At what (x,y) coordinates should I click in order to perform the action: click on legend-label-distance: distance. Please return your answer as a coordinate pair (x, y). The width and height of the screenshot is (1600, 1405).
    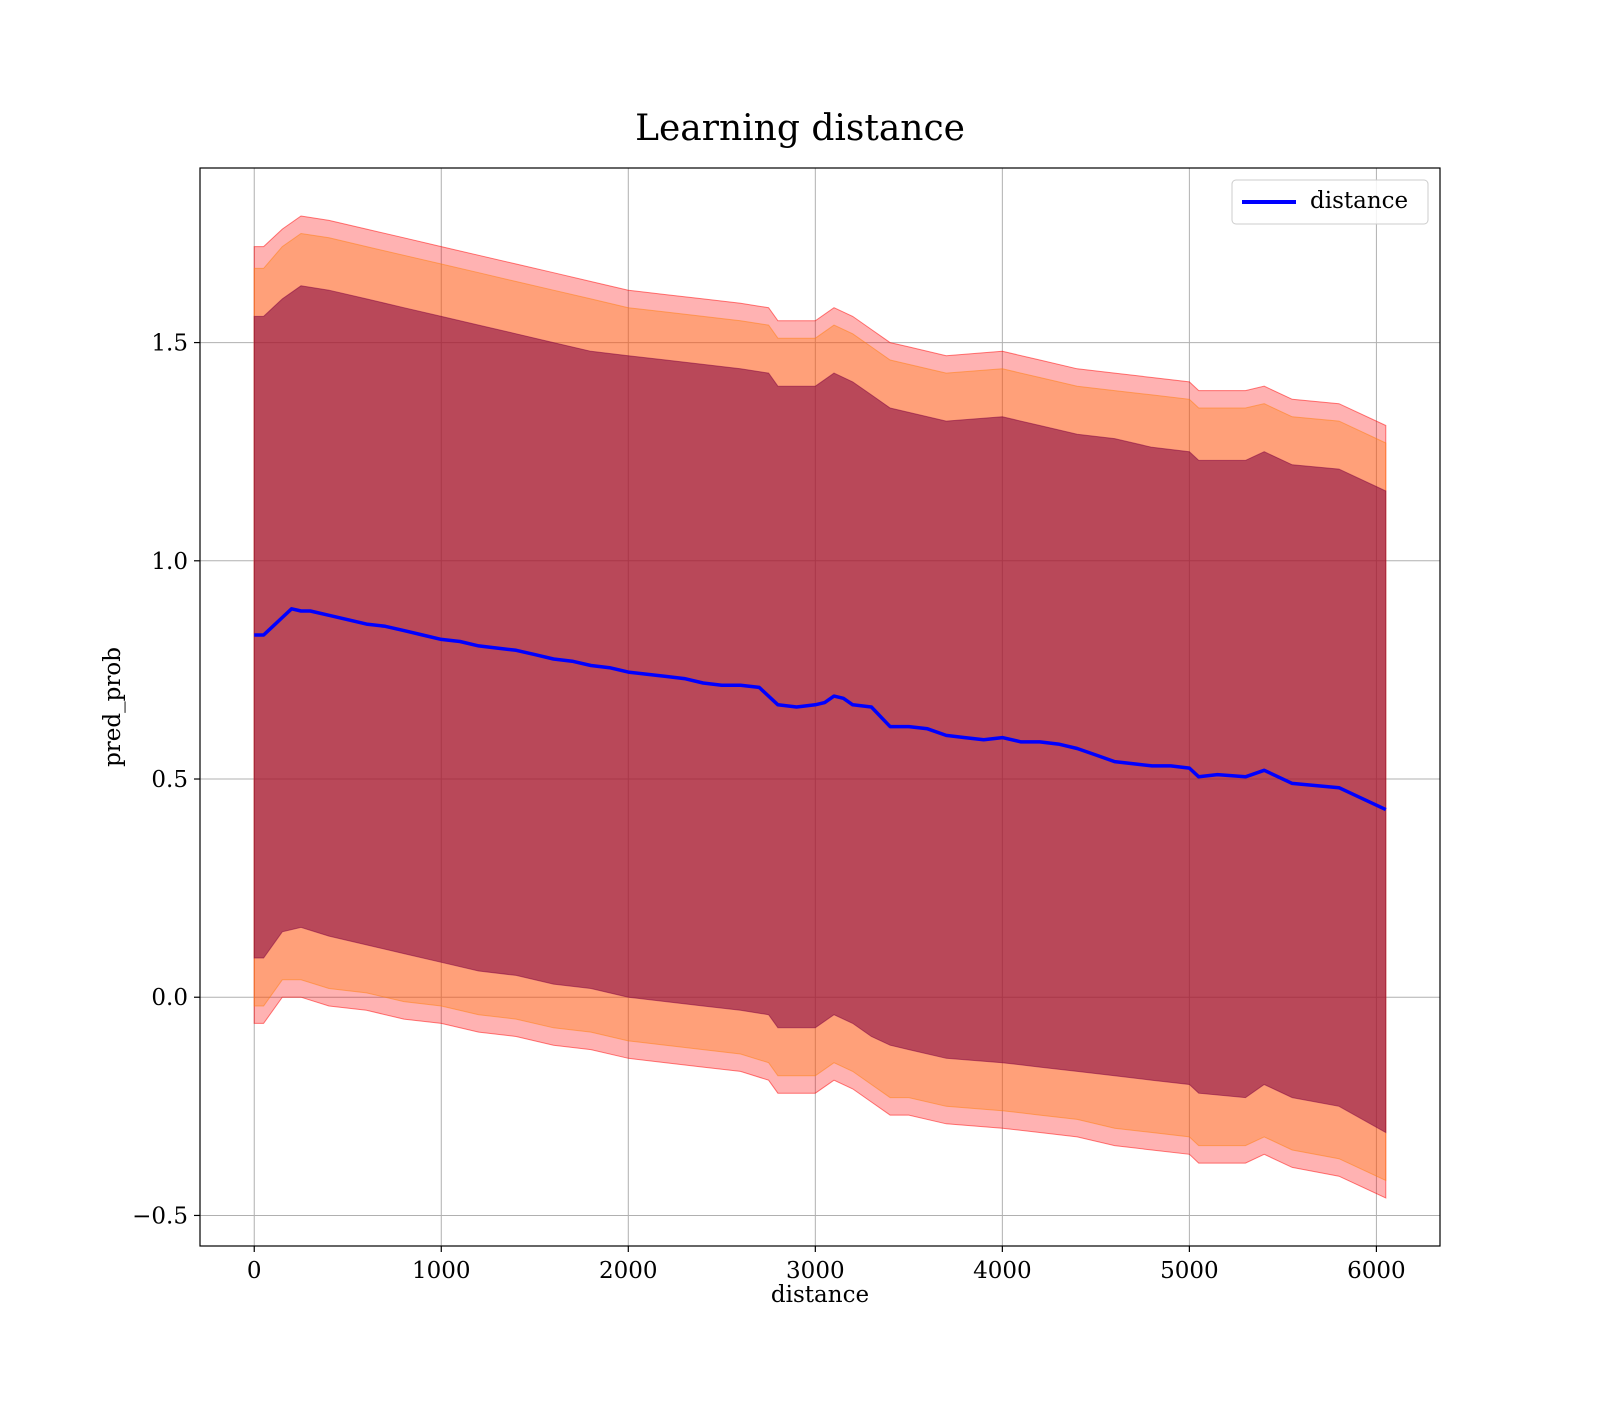
    Looking at the image, I should click on (1359, 201).